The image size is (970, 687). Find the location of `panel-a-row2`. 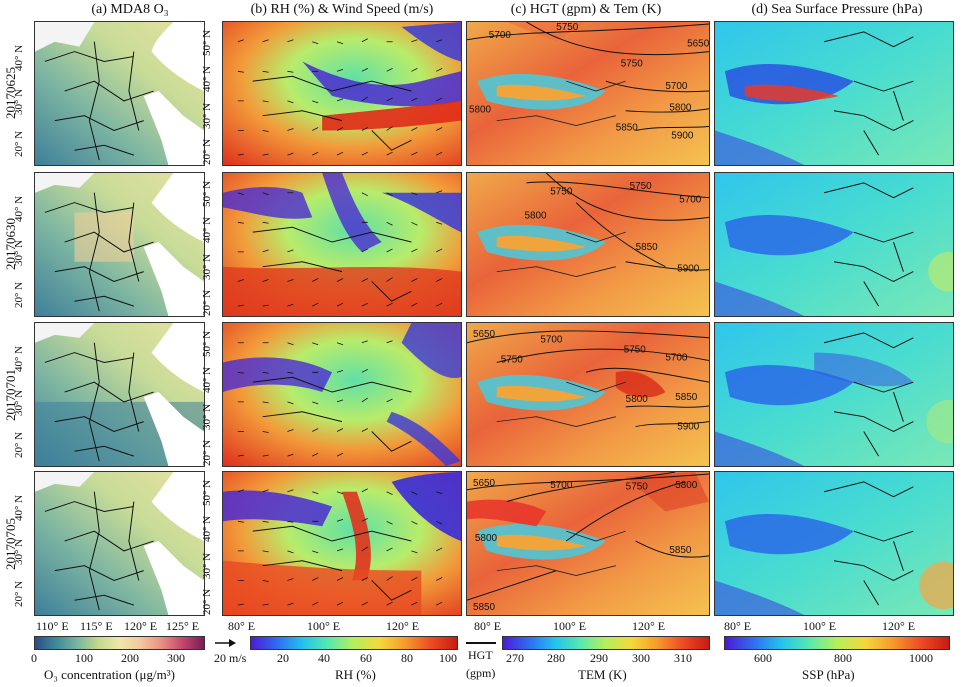

panel-a-row2 is located at coordinates (119, 244).